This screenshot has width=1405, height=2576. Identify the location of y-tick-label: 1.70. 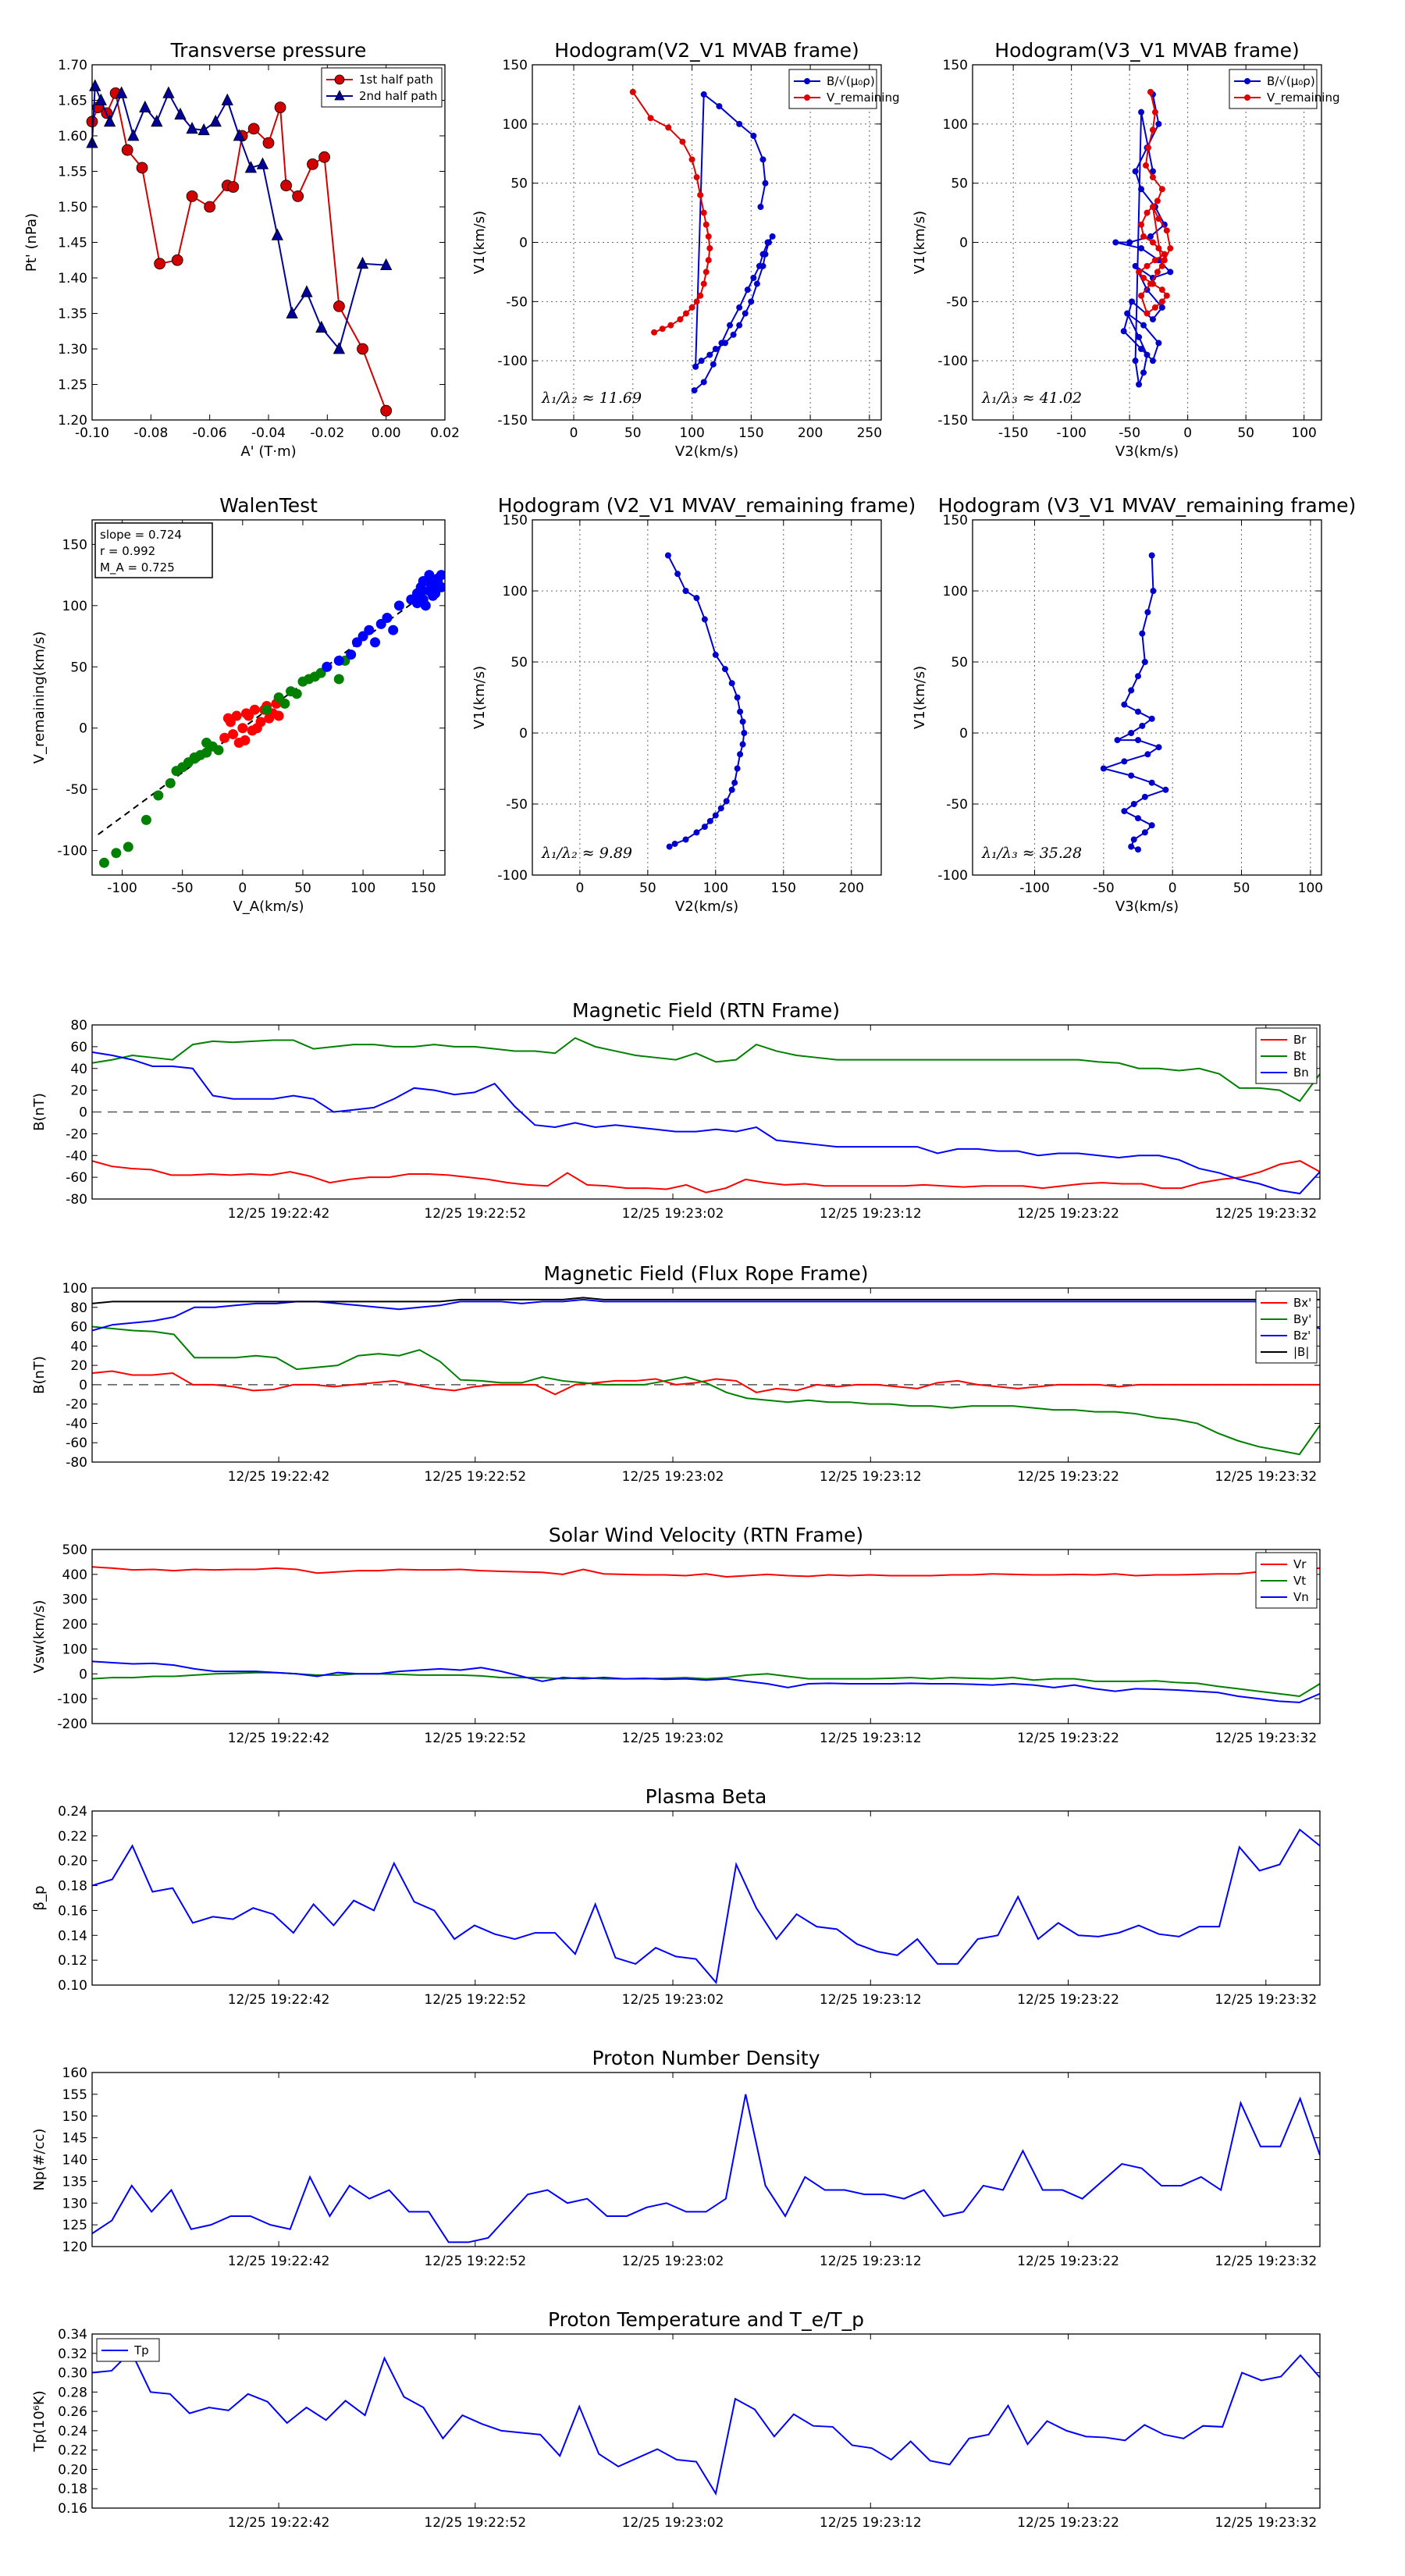
(72, 65).